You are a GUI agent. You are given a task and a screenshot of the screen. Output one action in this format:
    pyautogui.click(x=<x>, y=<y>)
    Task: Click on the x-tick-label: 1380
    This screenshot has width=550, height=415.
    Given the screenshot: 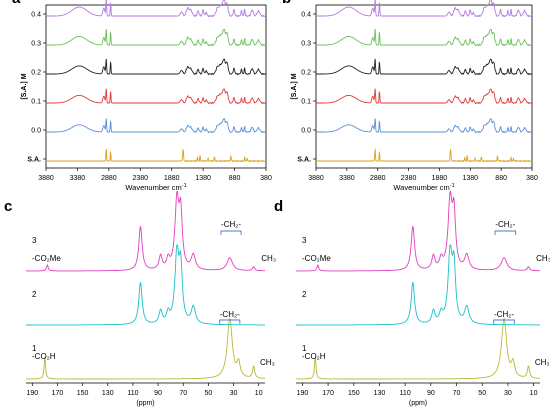 What is the action you would take?
    pyautogui.click(x=470, y=178)
    